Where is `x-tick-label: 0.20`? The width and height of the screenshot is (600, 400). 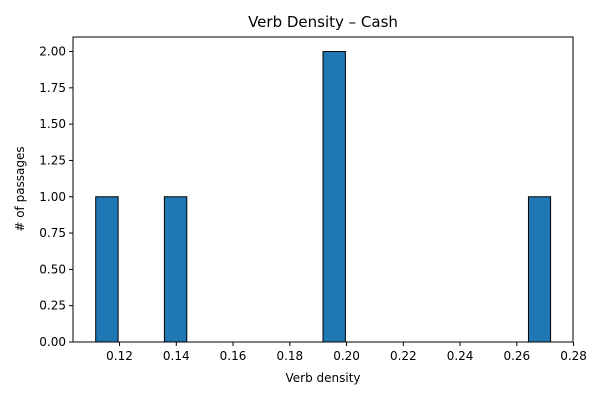 x-tick-label: 0.20 is located at coordinates (346, 356).